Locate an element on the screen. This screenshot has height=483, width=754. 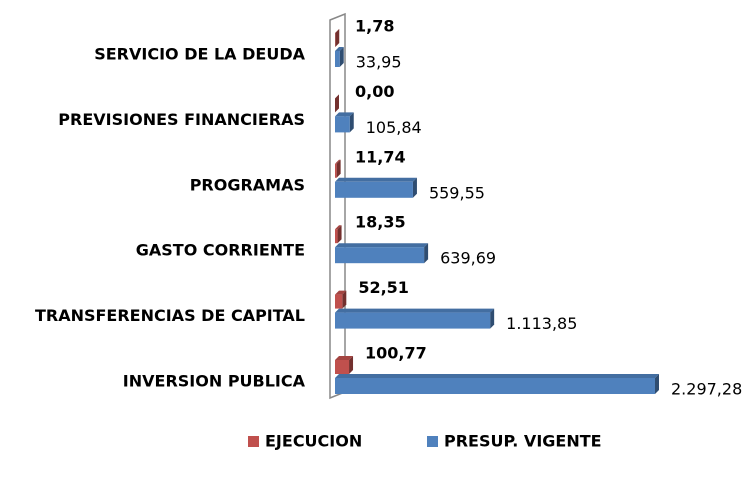
value-label: 1.113,85 is located at coordinates (541, 323).